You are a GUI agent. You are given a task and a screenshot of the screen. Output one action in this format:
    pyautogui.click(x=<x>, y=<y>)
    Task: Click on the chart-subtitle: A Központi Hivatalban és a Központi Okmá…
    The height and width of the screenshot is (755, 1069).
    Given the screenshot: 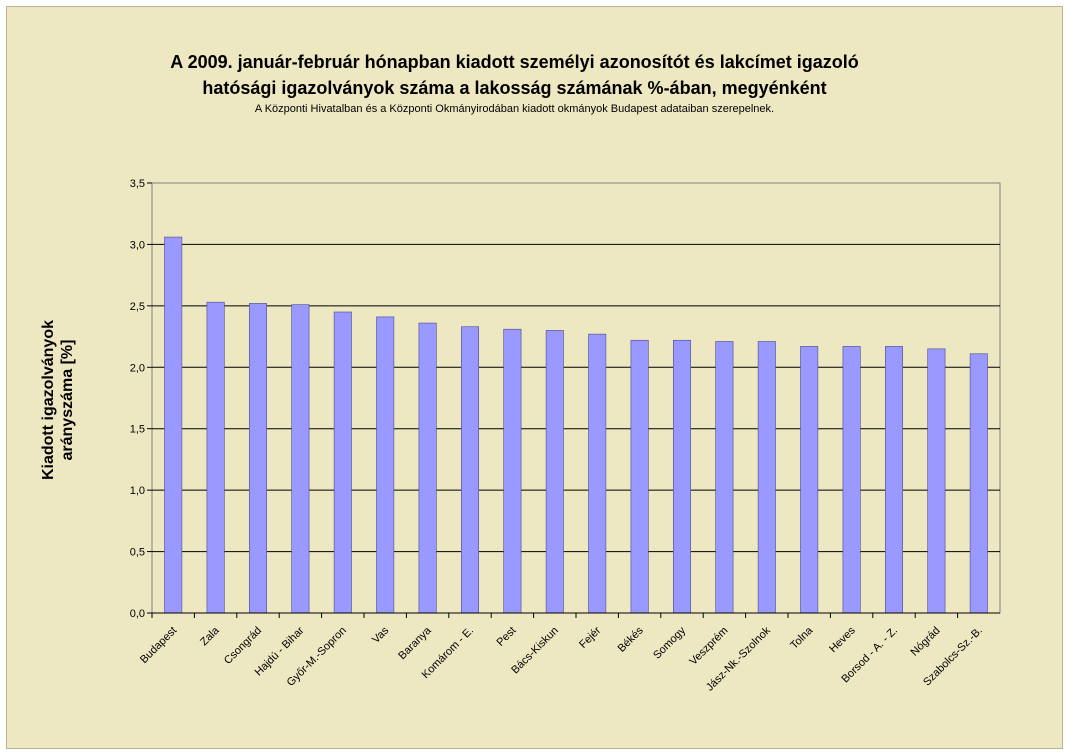 What is the action you would take?
    pyautogui.click(x=514, y=109)
    